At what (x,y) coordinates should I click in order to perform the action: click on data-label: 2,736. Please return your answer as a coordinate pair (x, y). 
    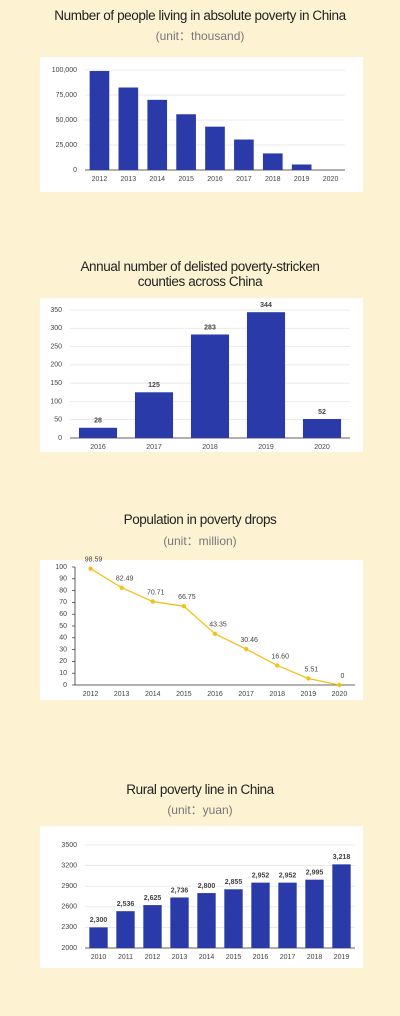
    Looking at the image, I should click on (180, 890).